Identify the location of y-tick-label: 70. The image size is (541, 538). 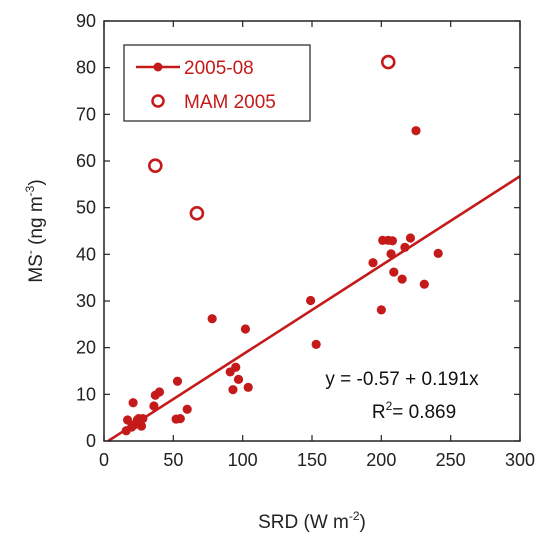
(86, 114).